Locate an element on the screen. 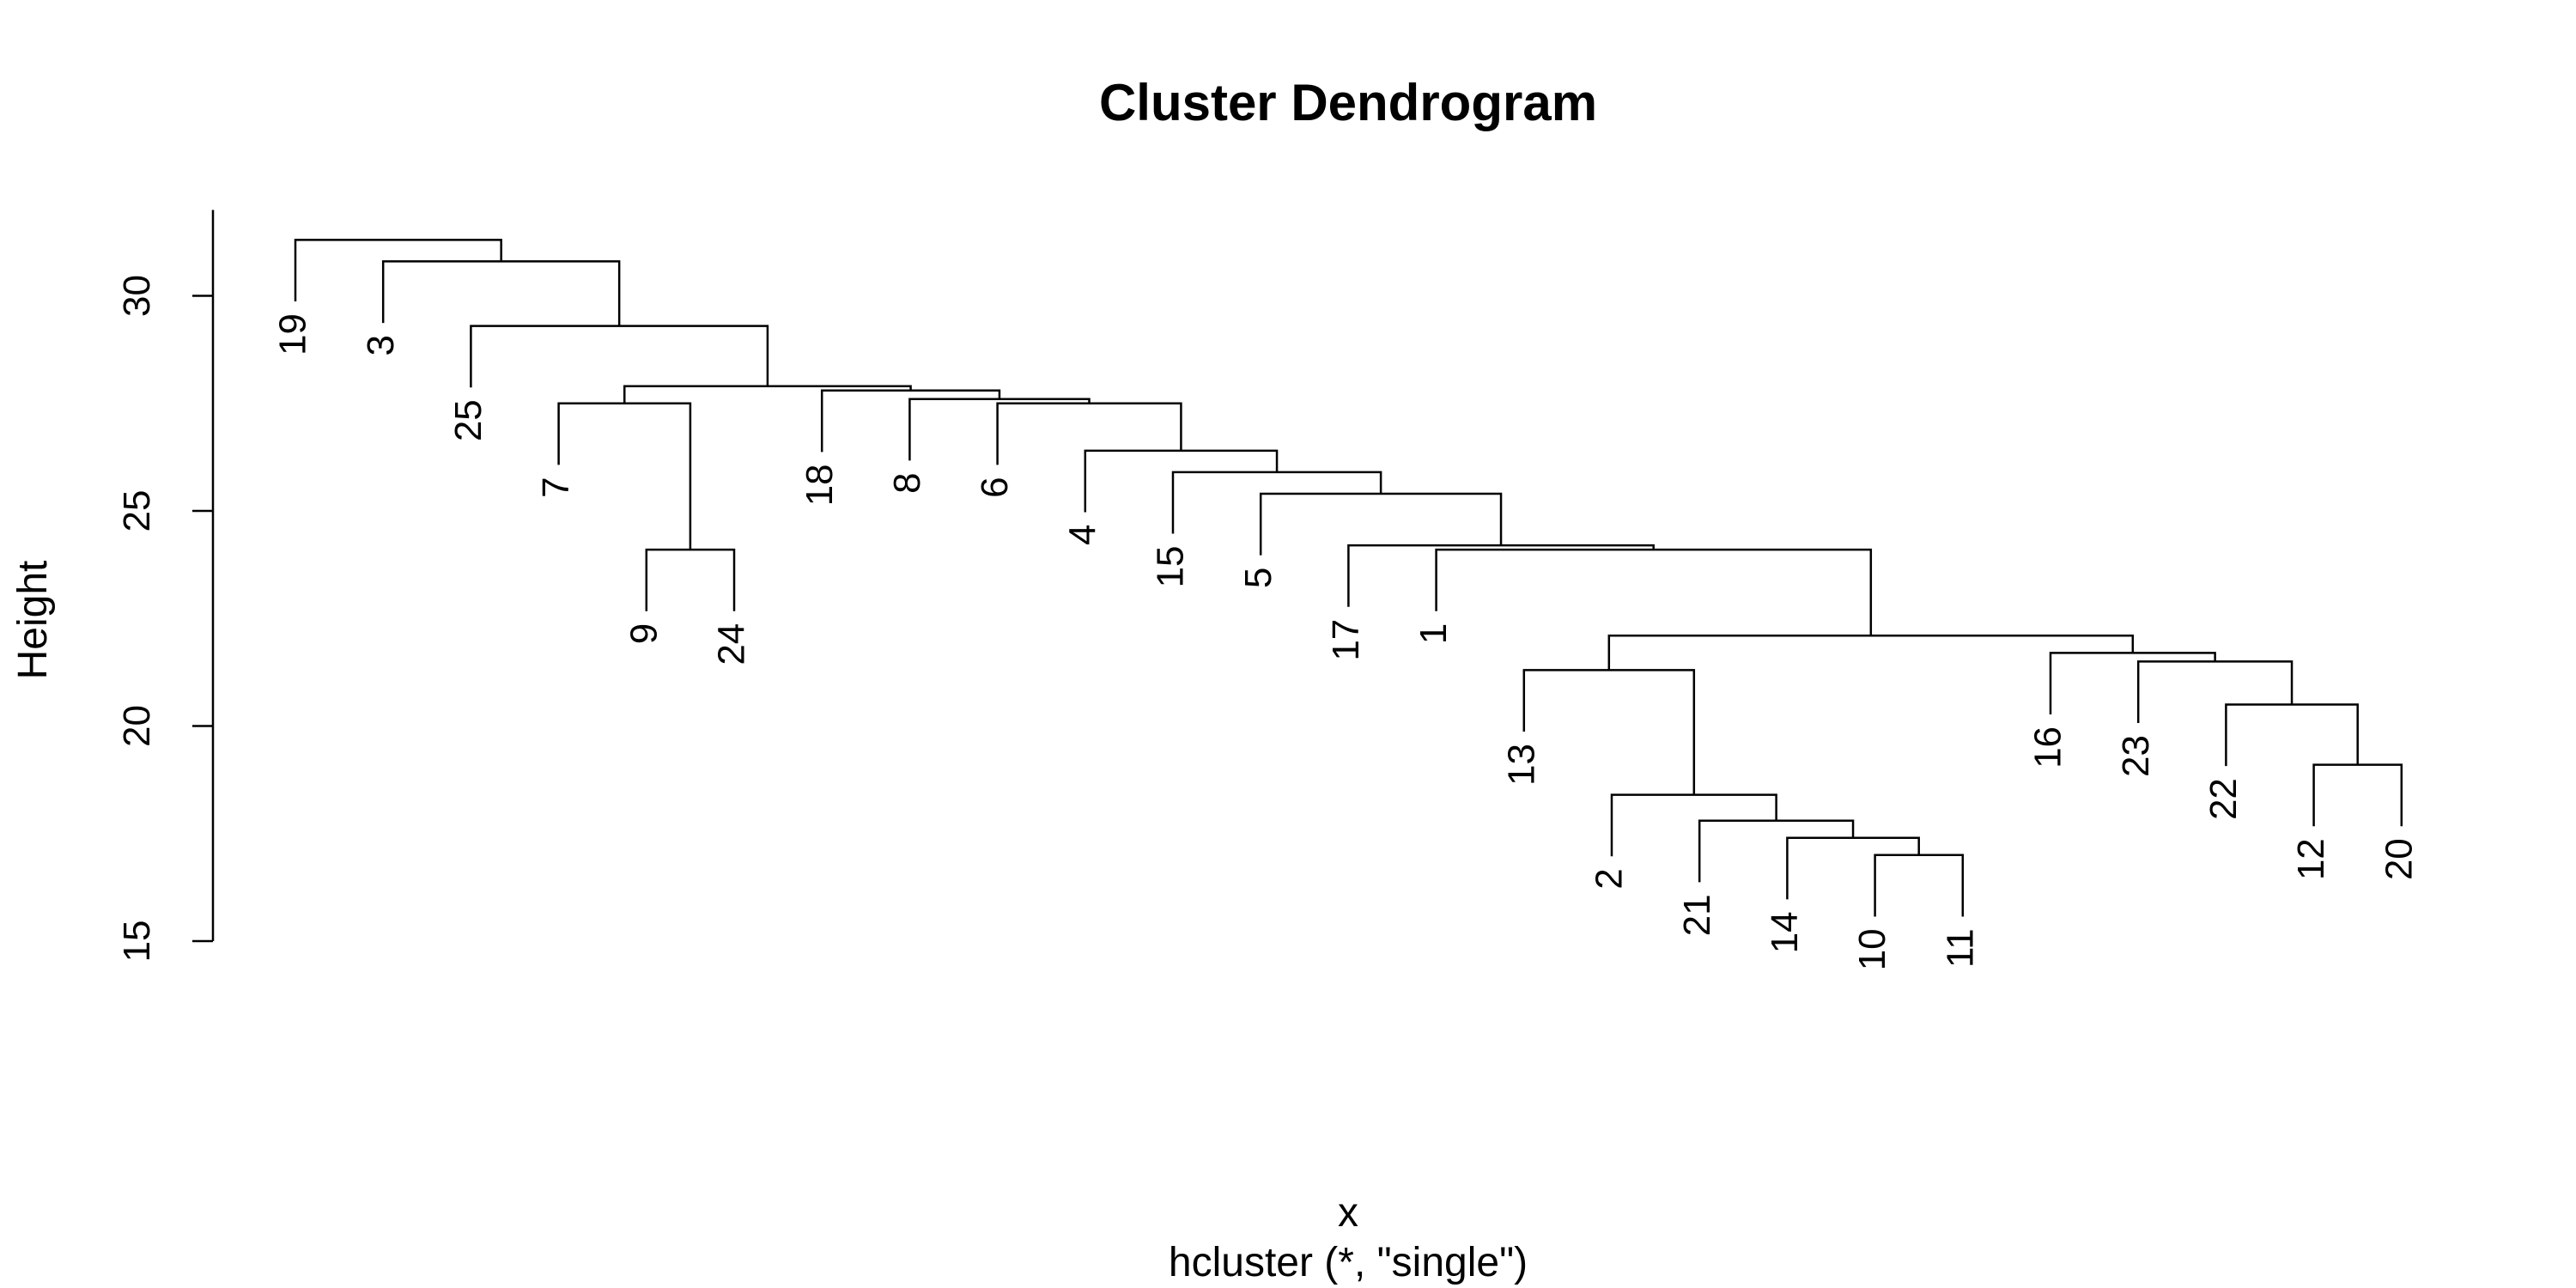 The height and width of the screenshot is (1288, 2576). leaf-label: 15 is located at coordinates (1171, 567).